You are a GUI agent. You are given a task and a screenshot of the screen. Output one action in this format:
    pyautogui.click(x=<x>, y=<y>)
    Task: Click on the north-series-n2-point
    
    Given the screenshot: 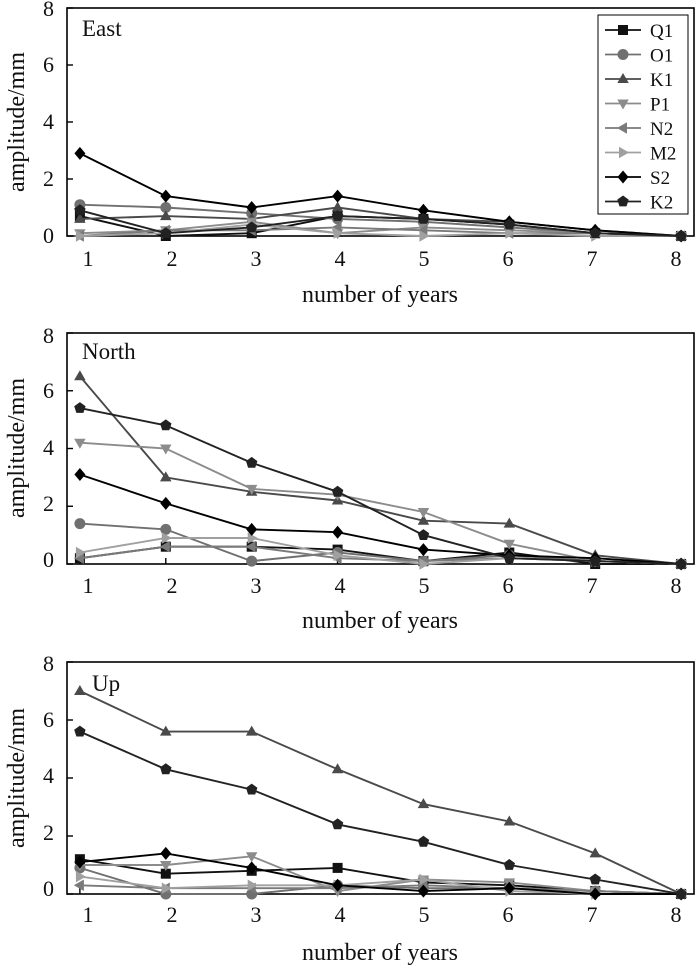 What is the action you would take?
    pyautogui.click(x=250, y=546)
    